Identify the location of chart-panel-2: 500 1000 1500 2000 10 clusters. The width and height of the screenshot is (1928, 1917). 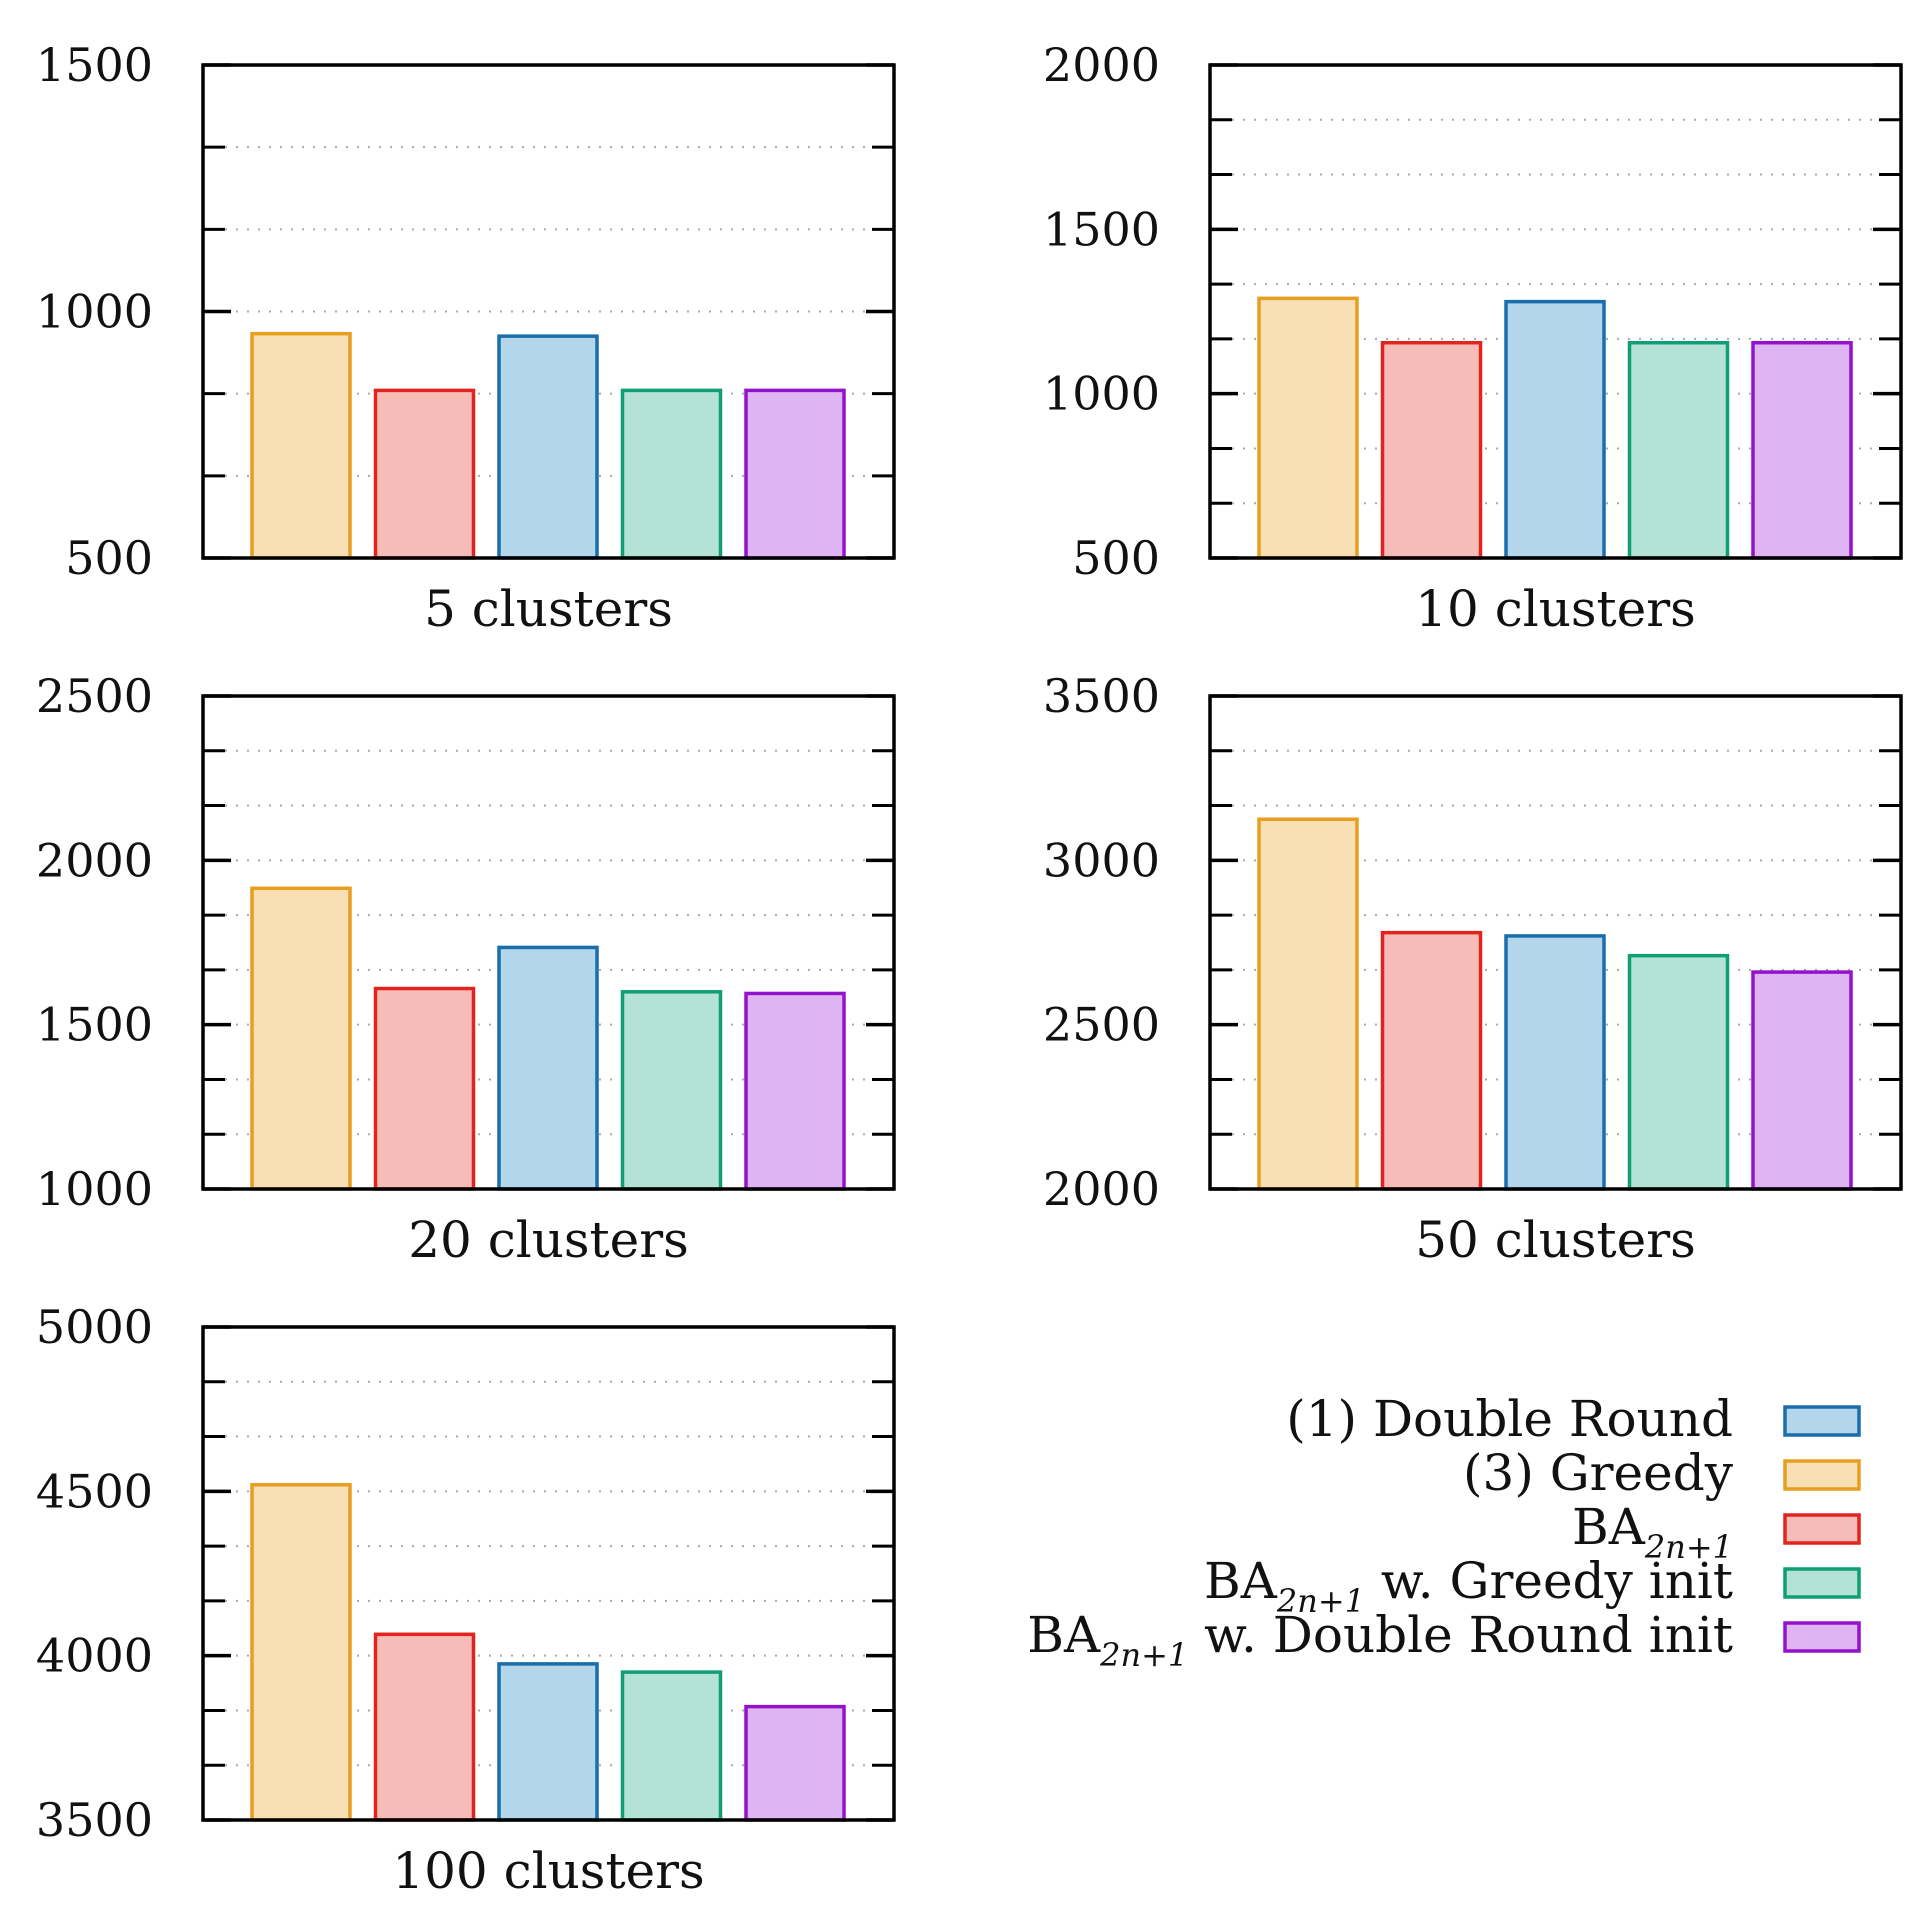
(1473, 338).